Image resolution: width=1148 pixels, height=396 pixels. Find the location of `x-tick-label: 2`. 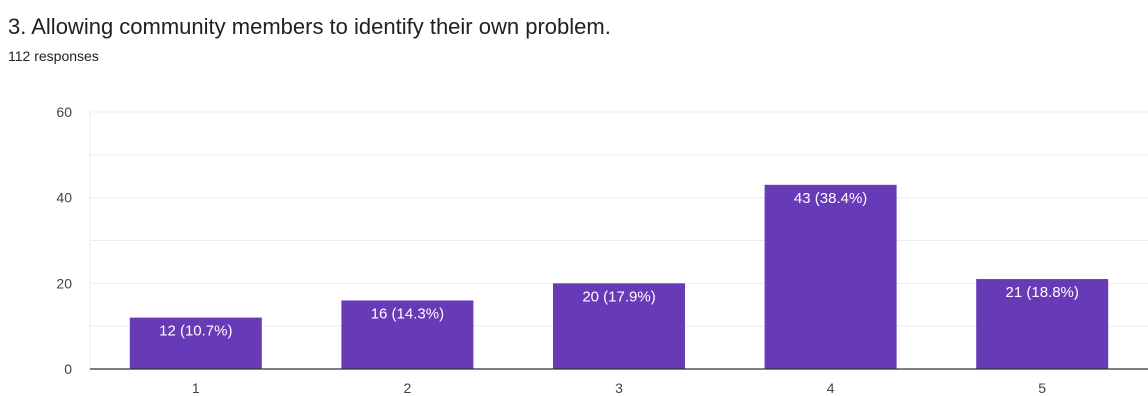

x-tick-label: 2 is located at coordinates (408, 388).